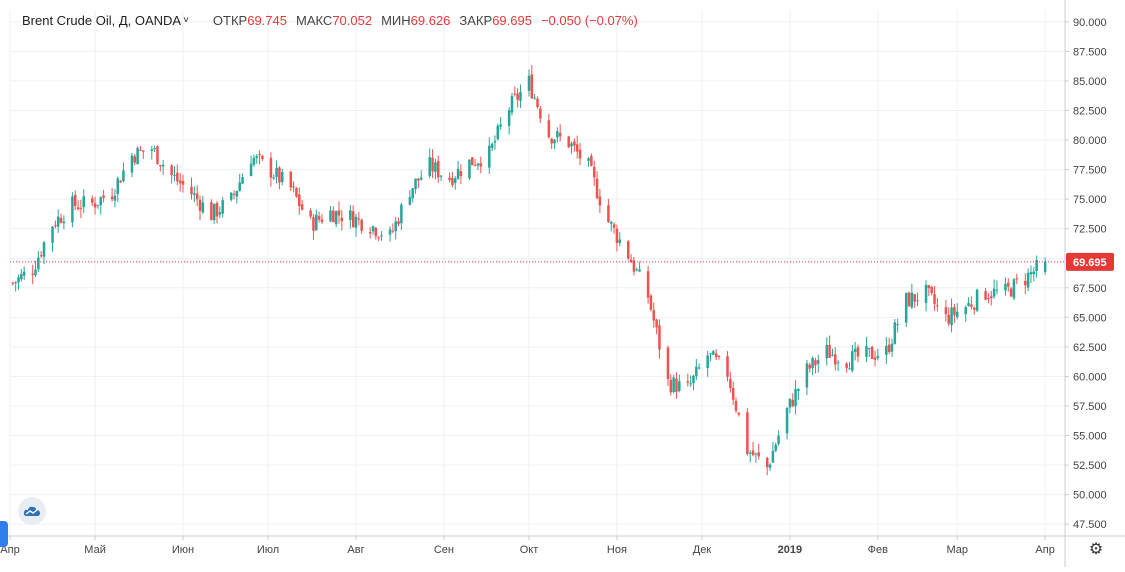  Describe the element at coordinates (1090, 496) in the screenshot. I see `y-tick-label: 50.000` at that location.